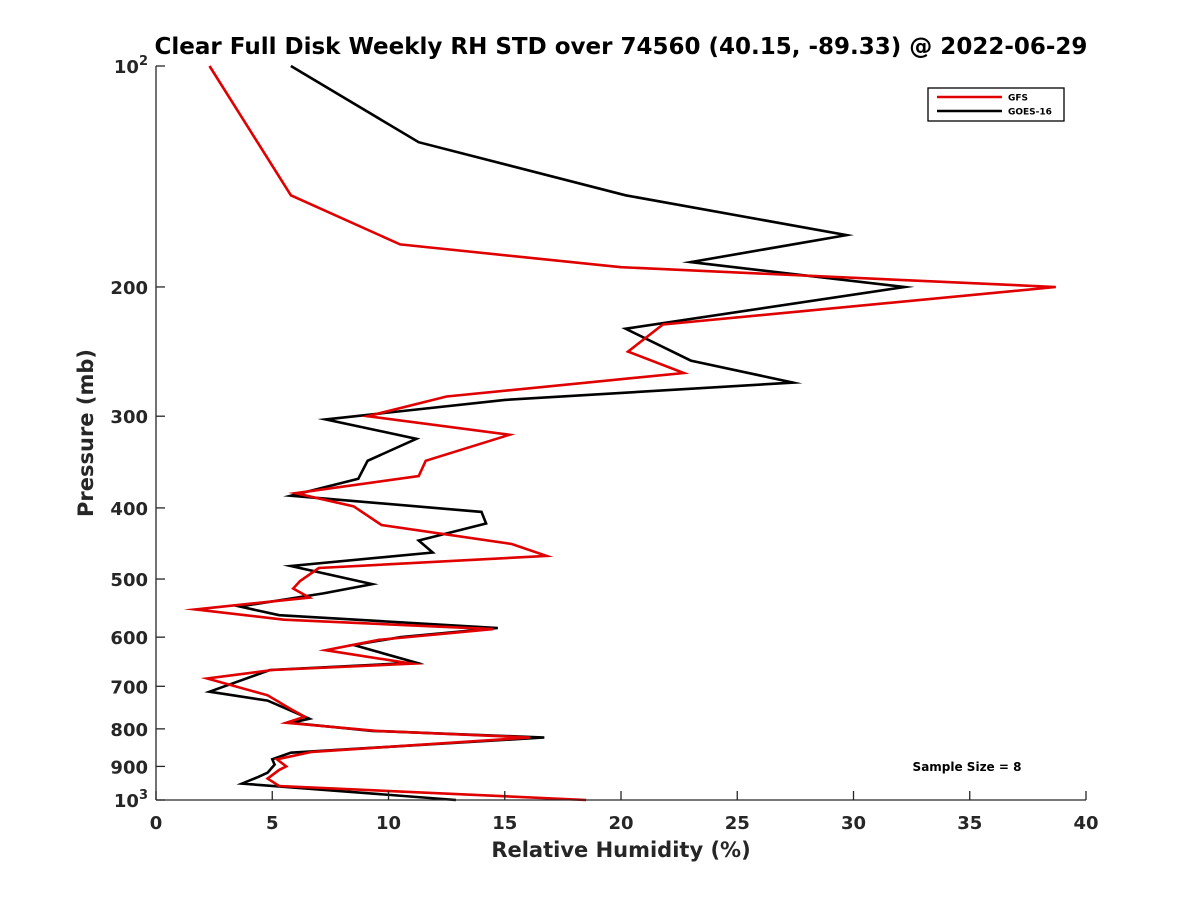  Describe the element at coordinates (388, 823) in the screenshot. I see `x-tick-label: 10` at that location.